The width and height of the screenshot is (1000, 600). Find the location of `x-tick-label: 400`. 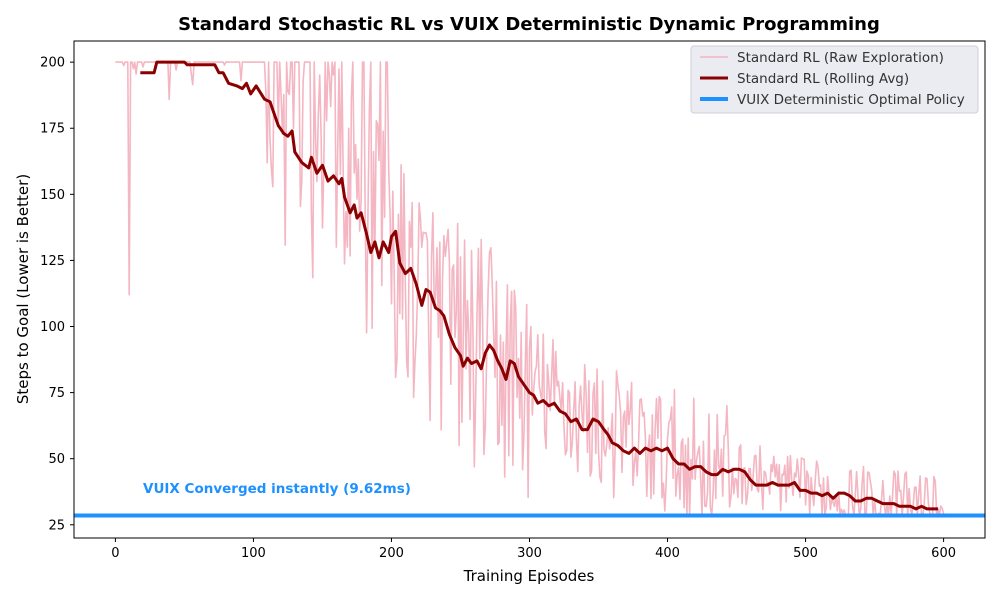

x-tick-label: 400 is located at coordinates (667, 553).